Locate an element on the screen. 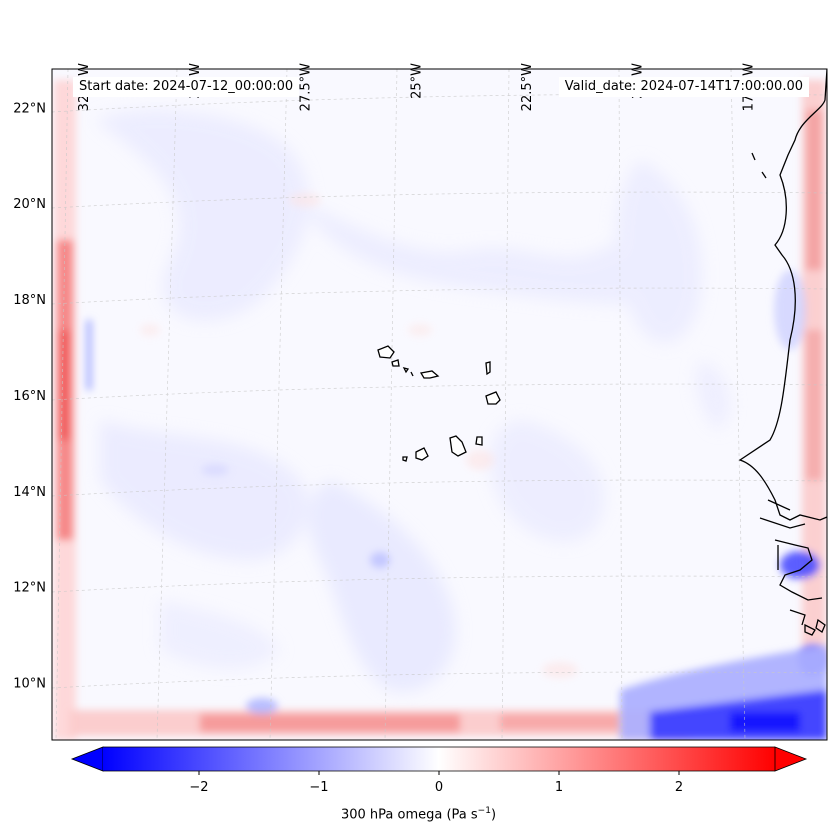 The height and width of the screenshot is (839, 837). colorbar-tick-label: 1 is located at coordinates (559, 787).